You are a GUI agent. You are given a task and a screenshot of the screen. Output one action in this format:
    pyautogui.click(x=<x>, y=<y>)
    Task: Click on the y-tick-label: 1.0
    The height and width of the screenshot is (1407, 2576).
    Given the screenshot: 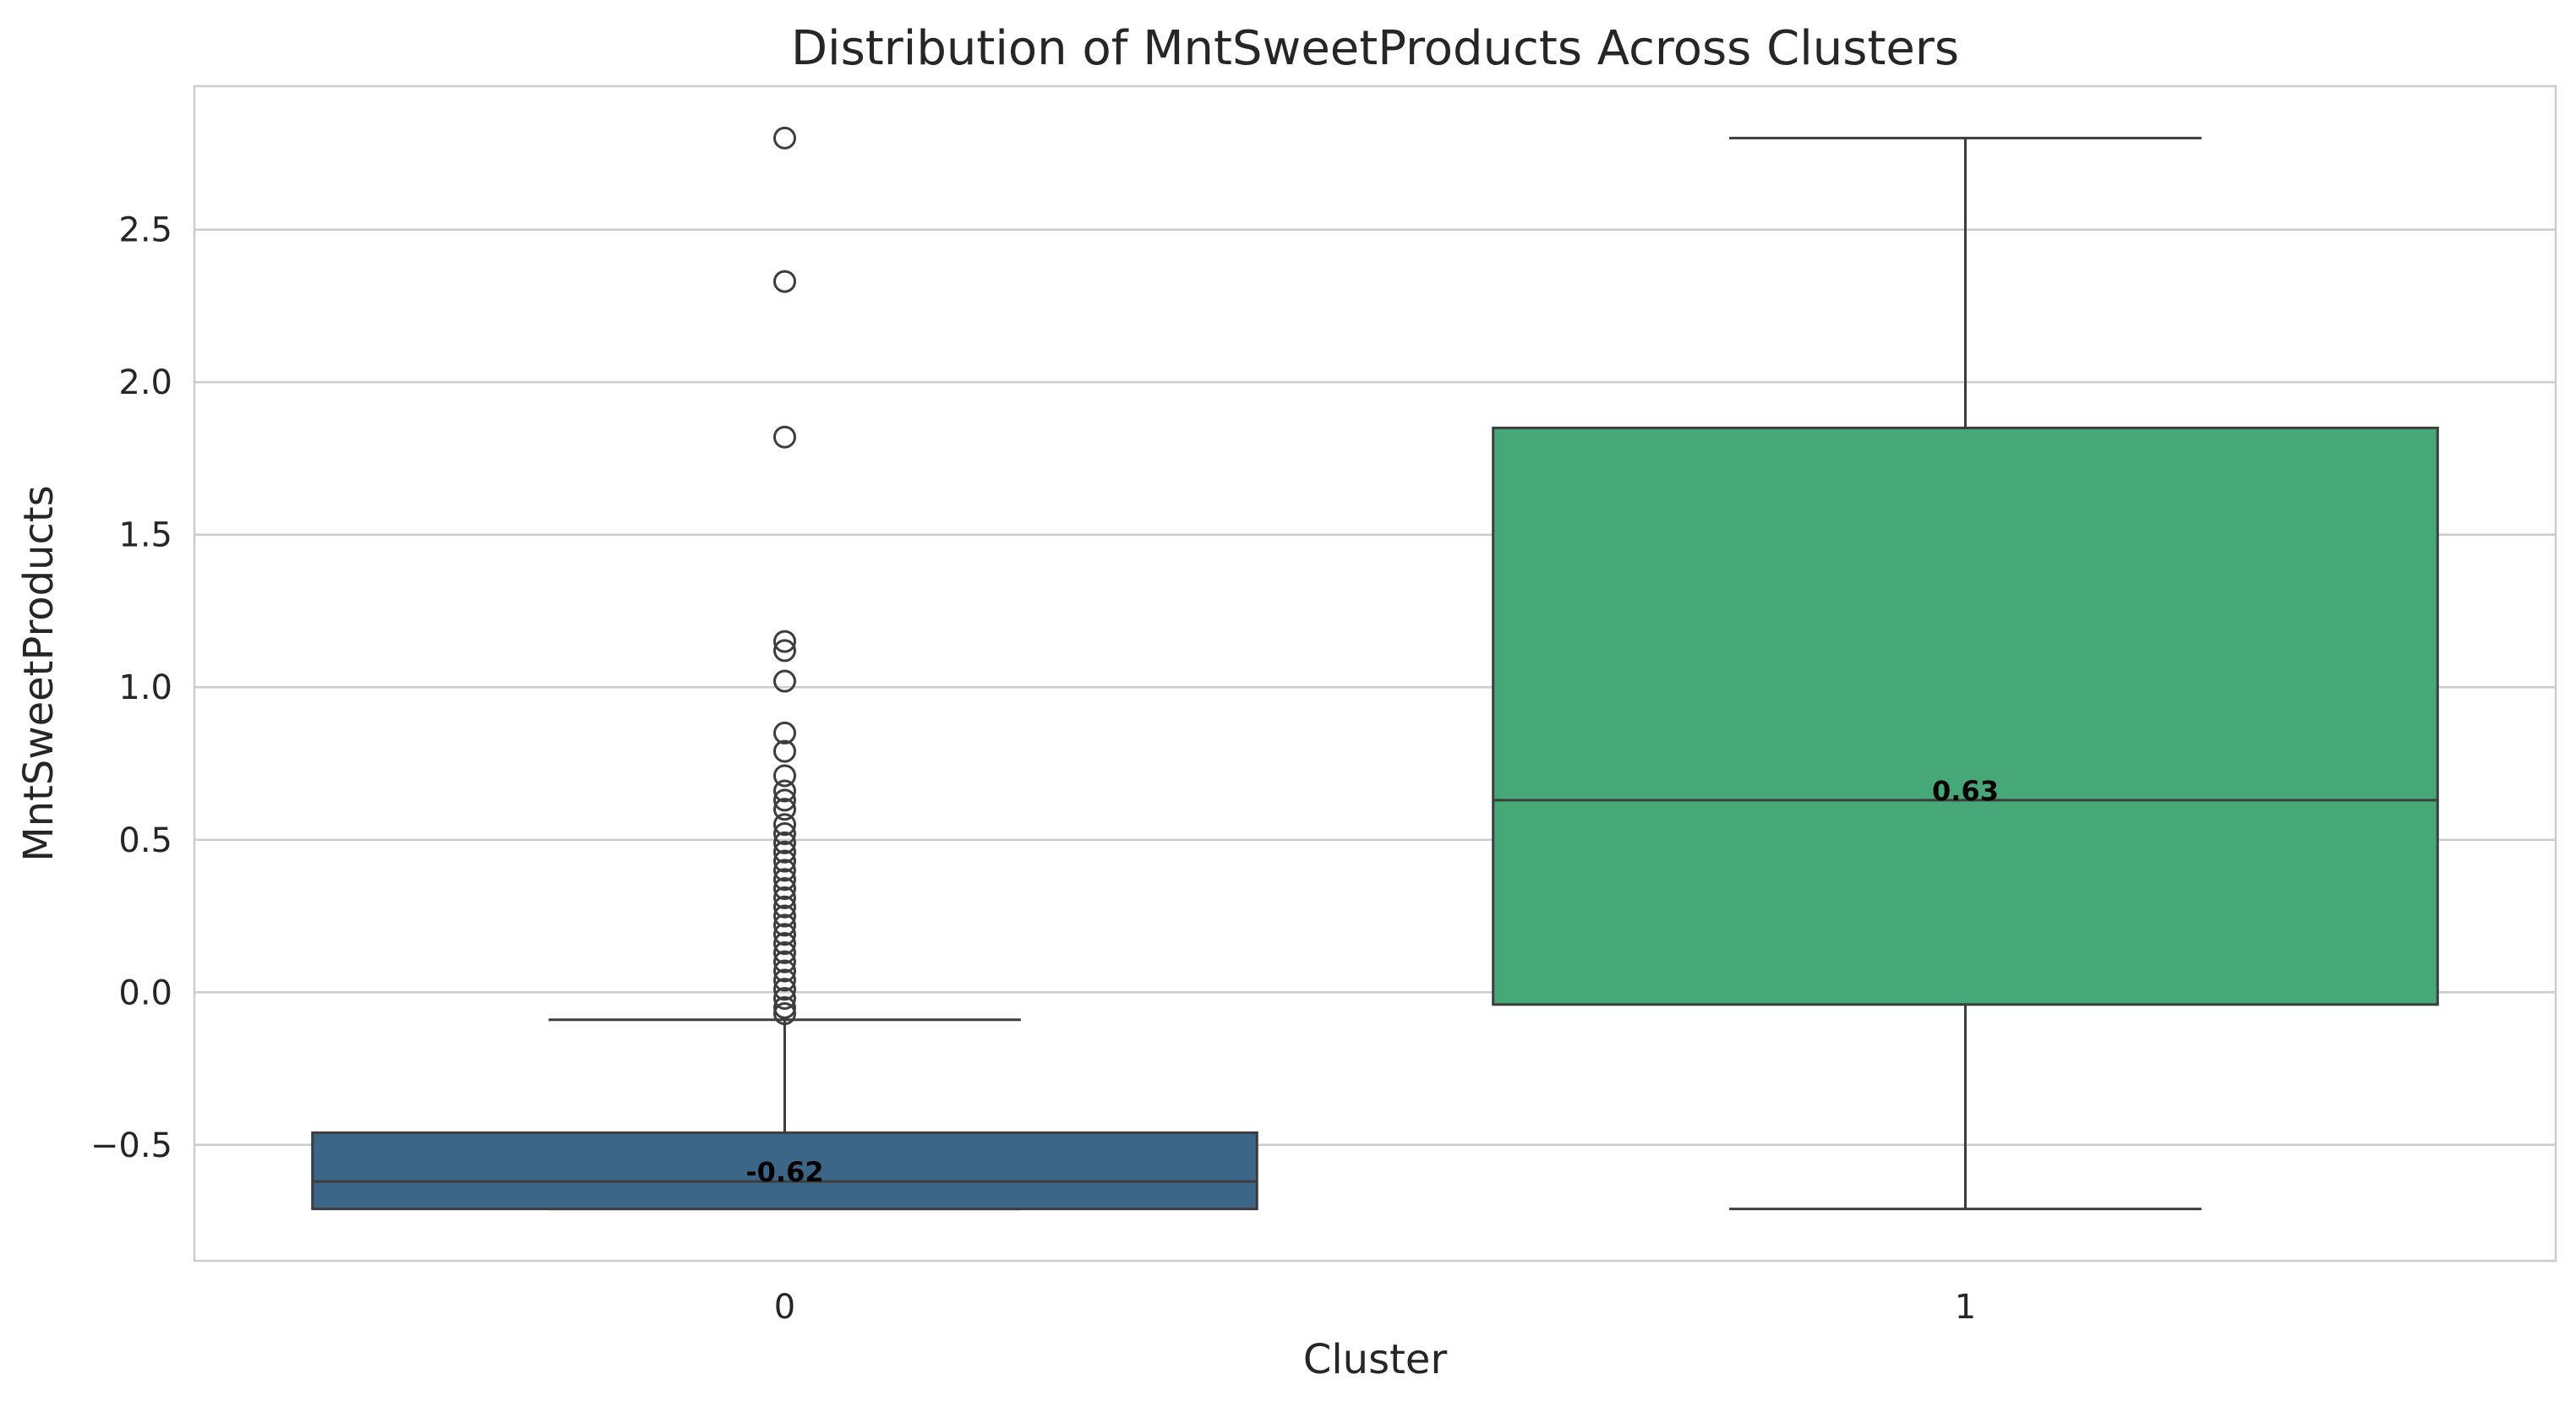 What is the action you would take?
    pyautogui.click(x=145, y=687)
    